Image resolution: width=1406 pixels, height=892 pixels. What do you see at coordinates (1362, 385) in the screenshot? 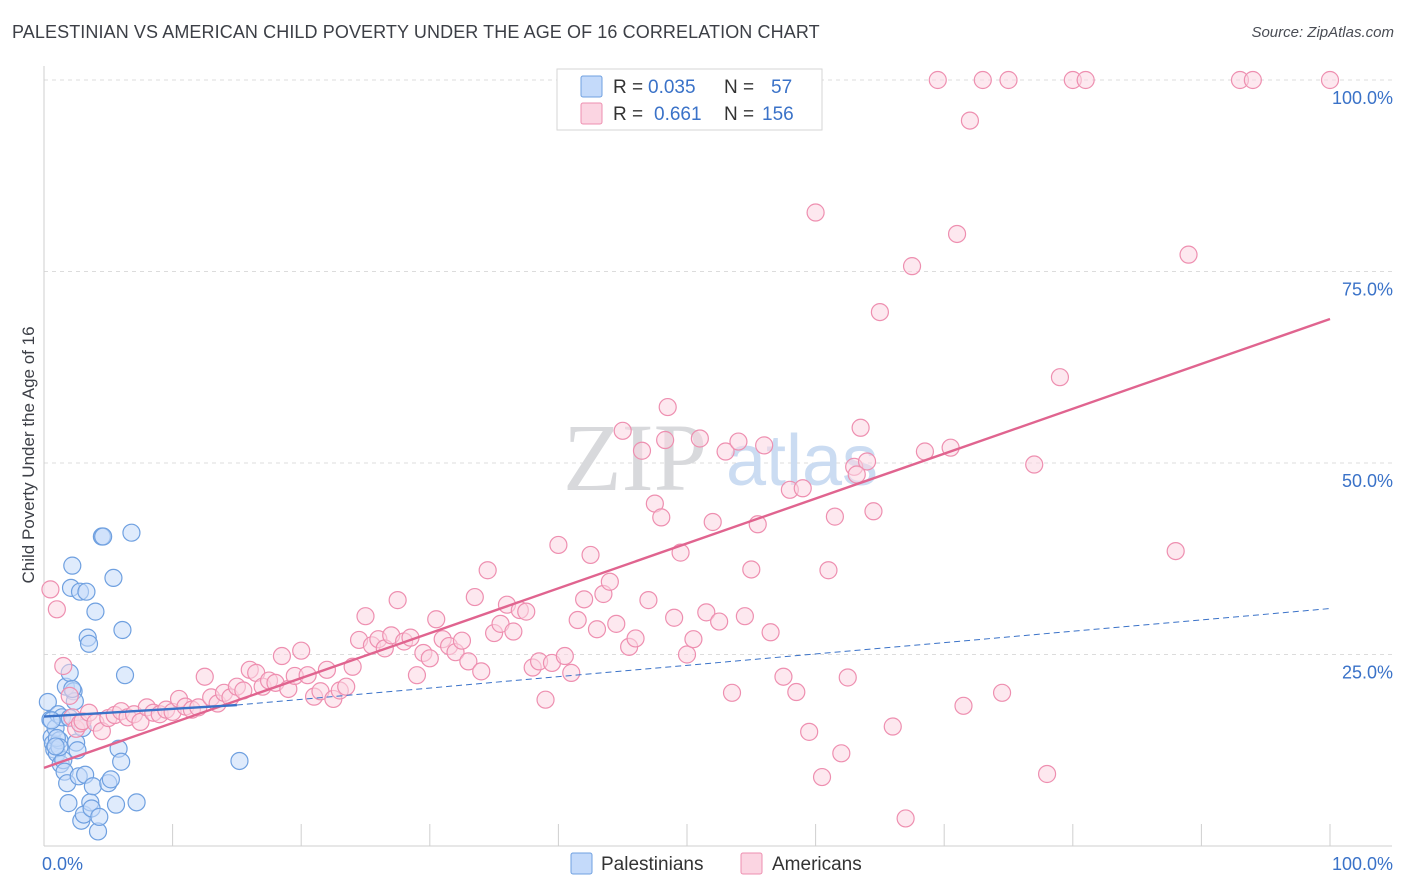
I see `y-tick-labels: 25.0% 50.0% 75.0% 100.0%` at bounding box center [1362, 385].